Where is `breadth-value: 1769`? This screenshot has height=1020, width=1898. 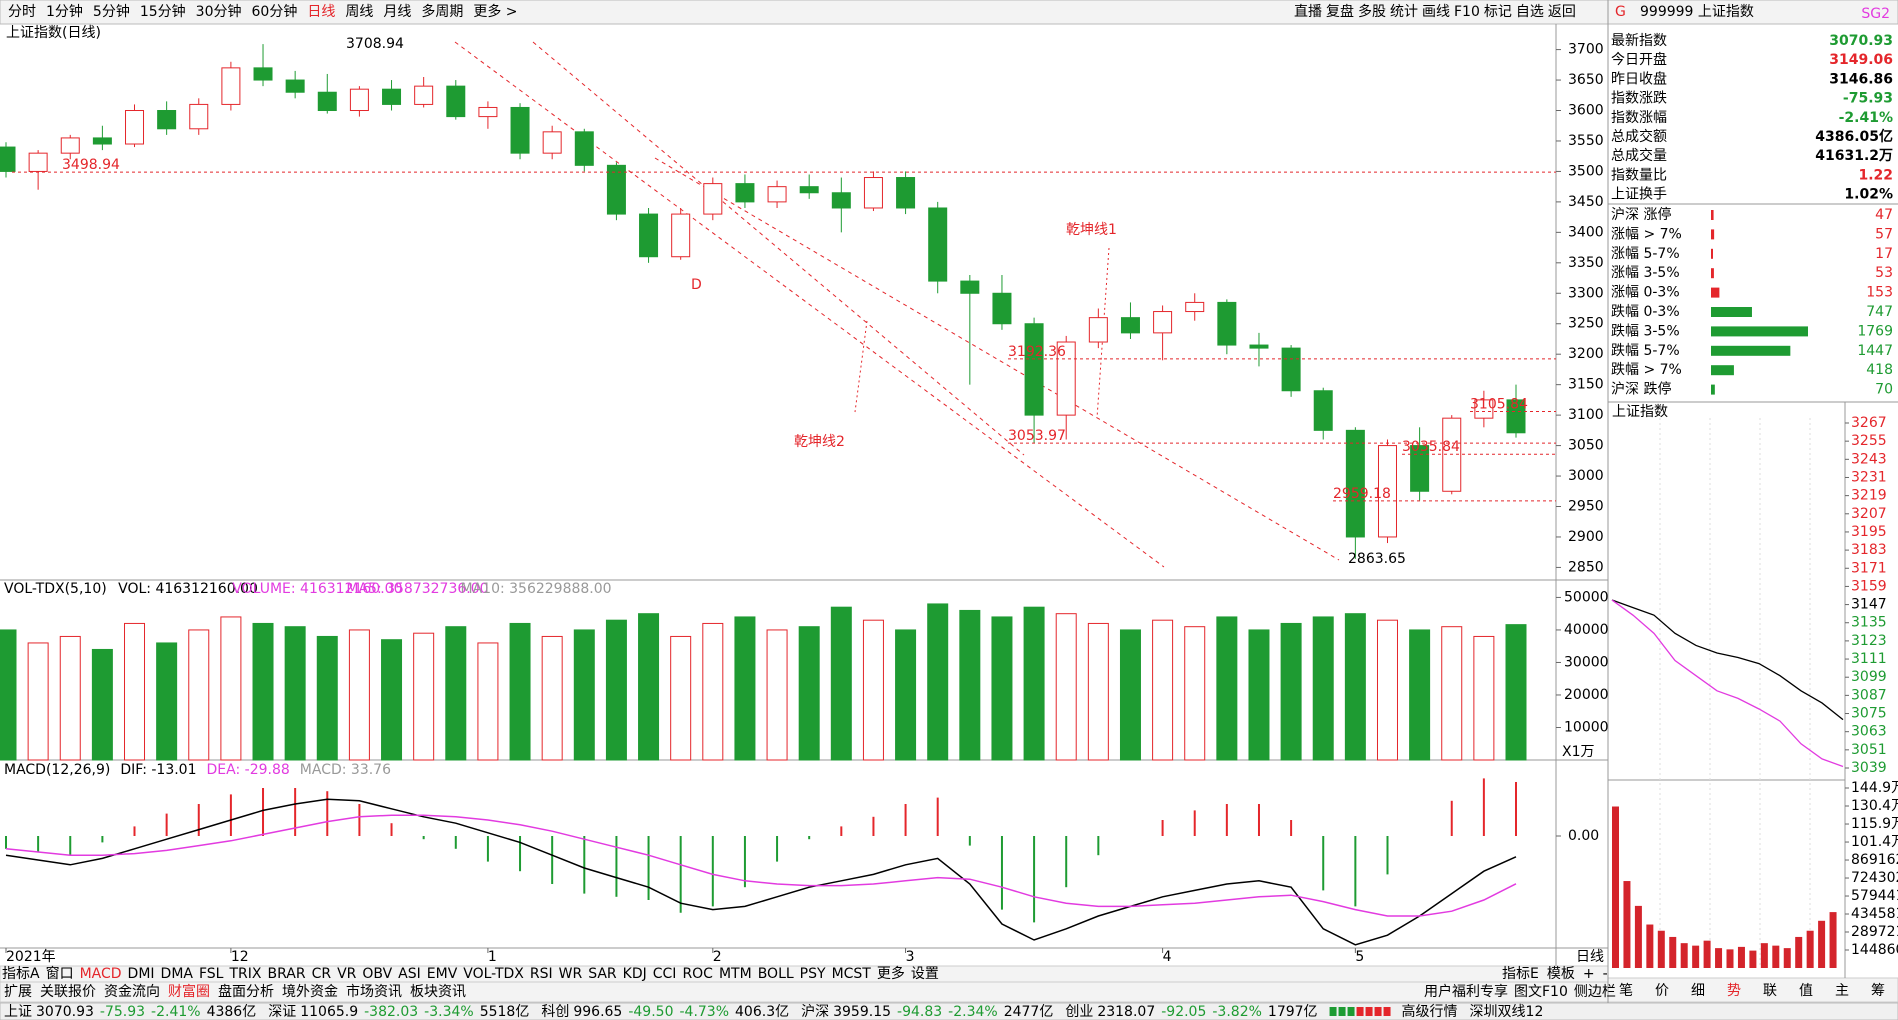
breadth-value: 1769 is located at coordinates (1875, 331).